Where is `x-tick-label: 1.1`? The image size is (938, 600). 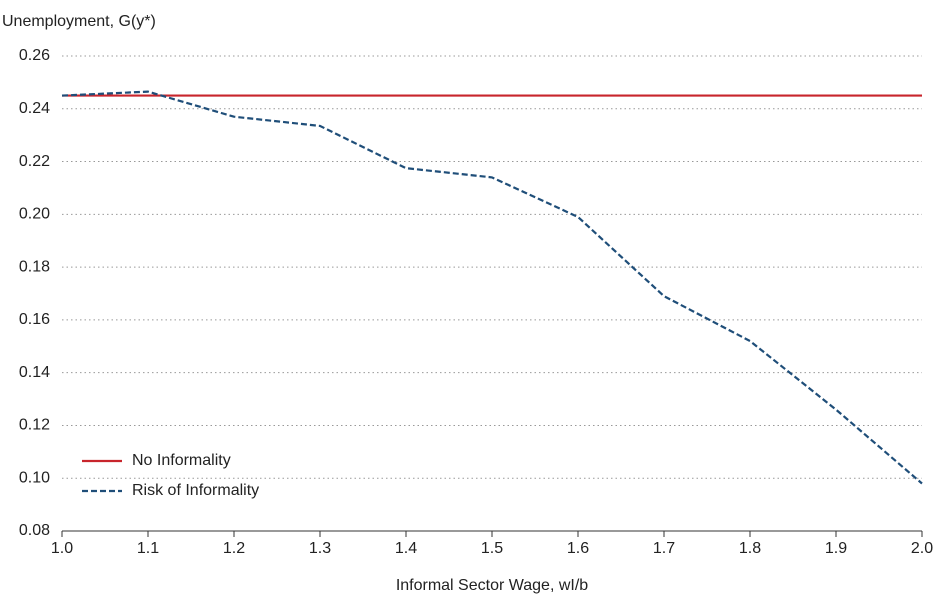 x-tick-label: 1.1 is located at coordinates (148, 548).